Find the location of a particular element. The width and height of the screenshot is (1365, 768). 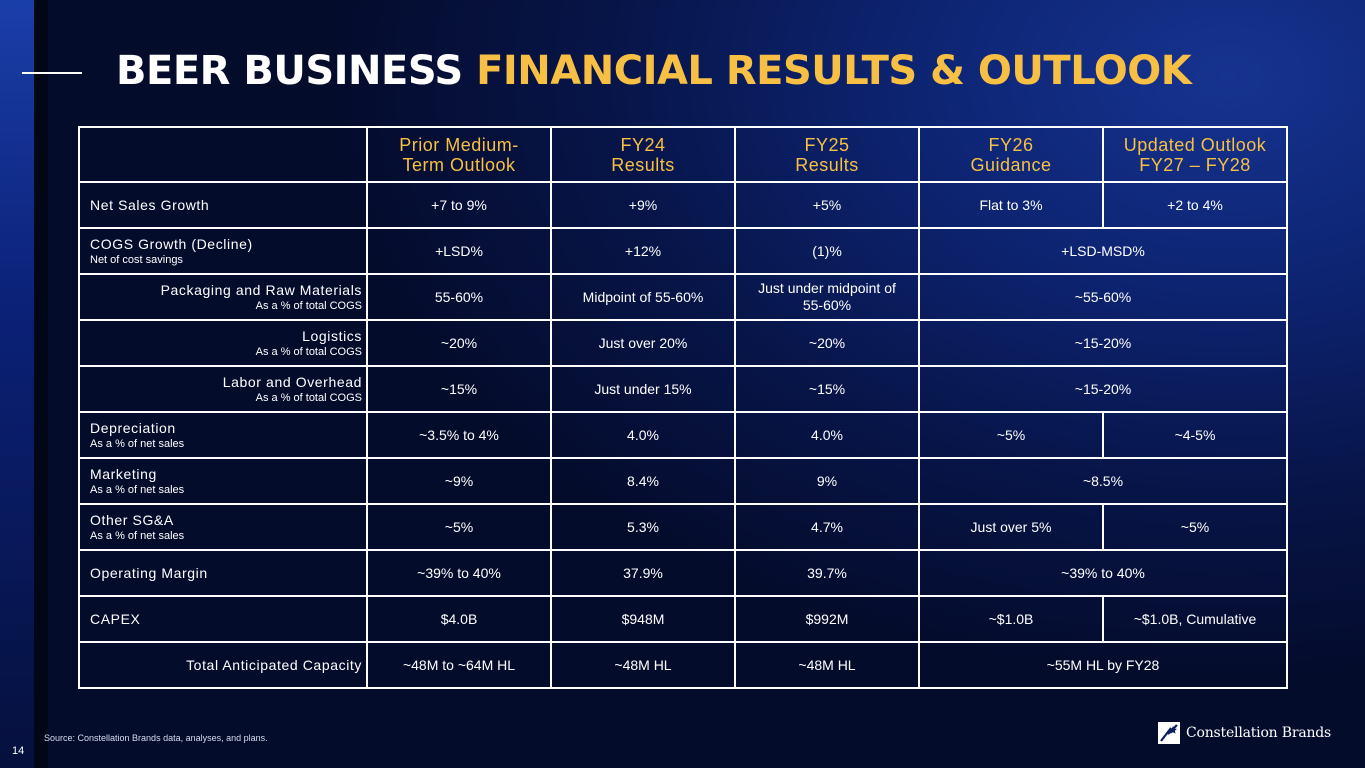

star-logo-icon is located at coordinates (1169, 733).